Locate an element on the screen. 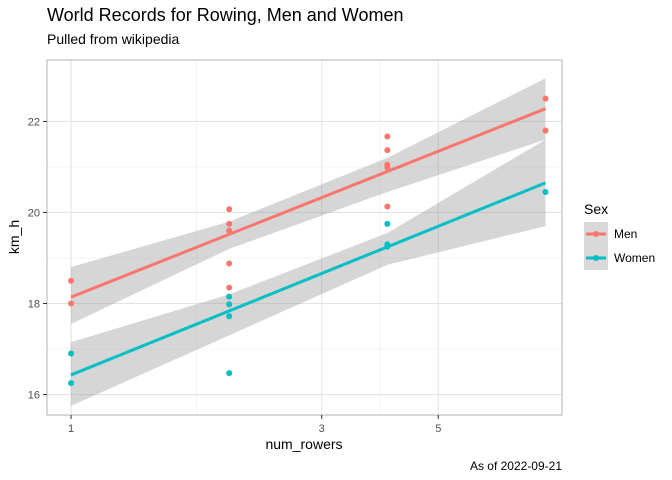 This screenshot has width=672, height=480. x-axis-ticks: 1 3 5 is located at coordinates (254, 425).